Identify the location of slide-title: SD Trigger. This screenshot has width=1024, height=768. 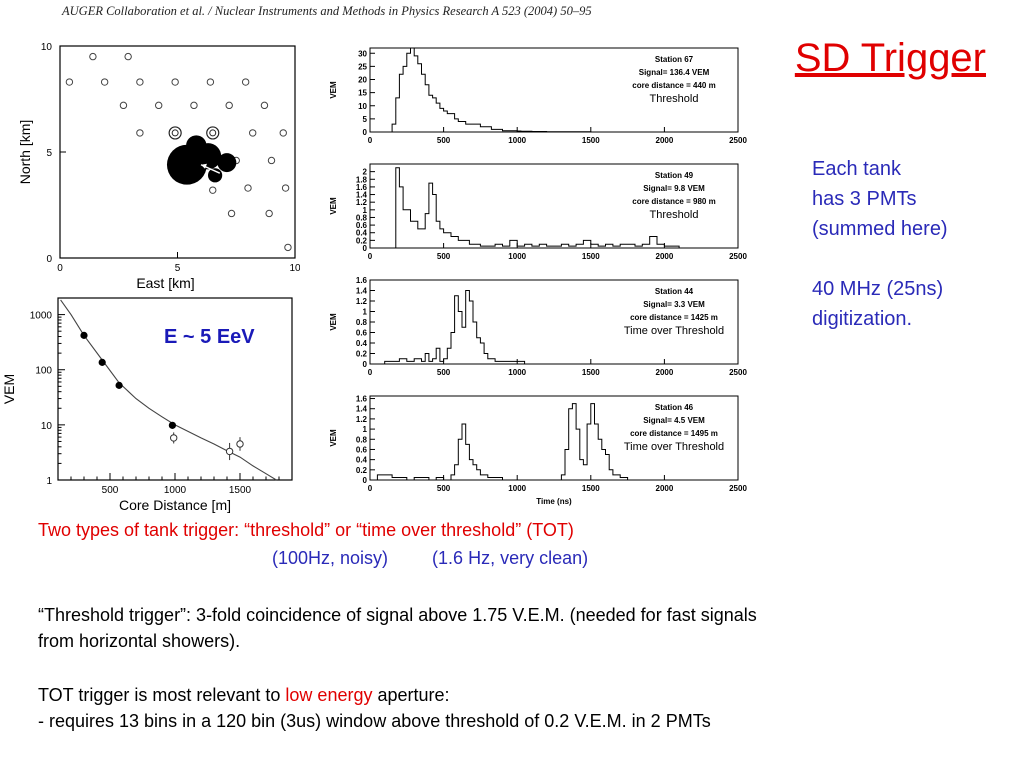
(890, 58).